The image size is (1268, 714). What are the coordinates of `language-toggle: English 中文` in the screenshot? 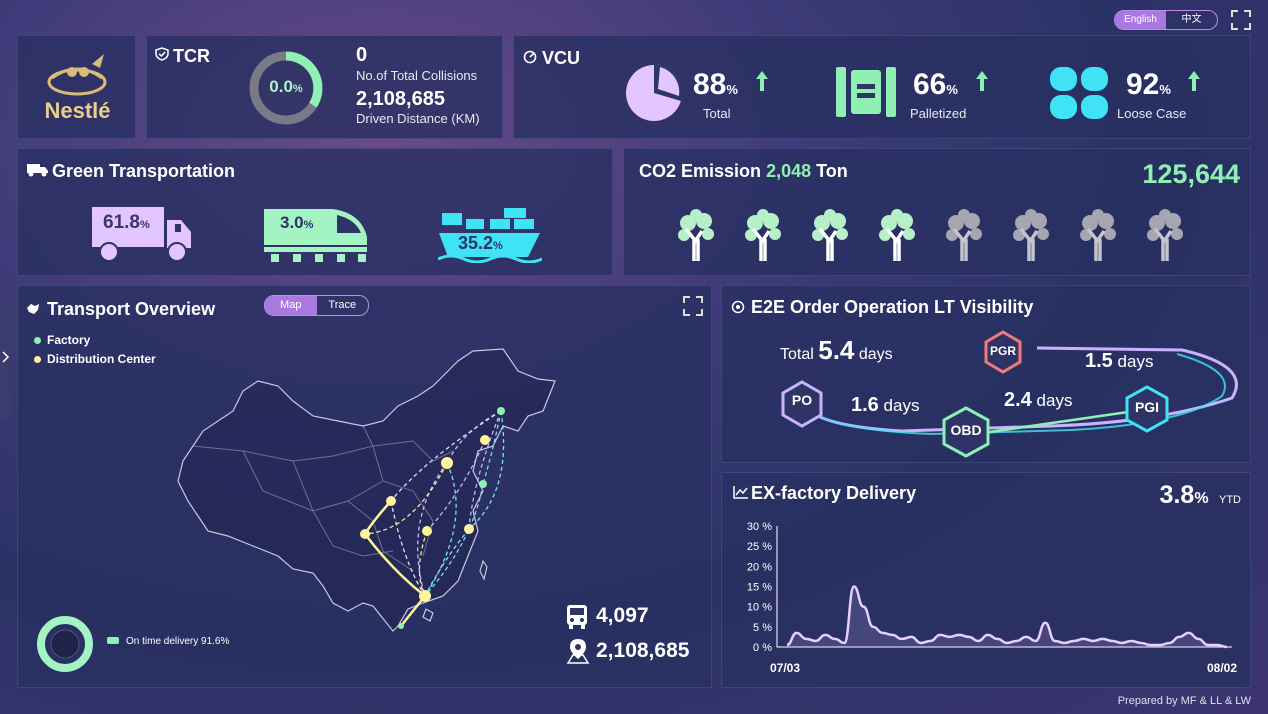 It's located at (1166, 20).